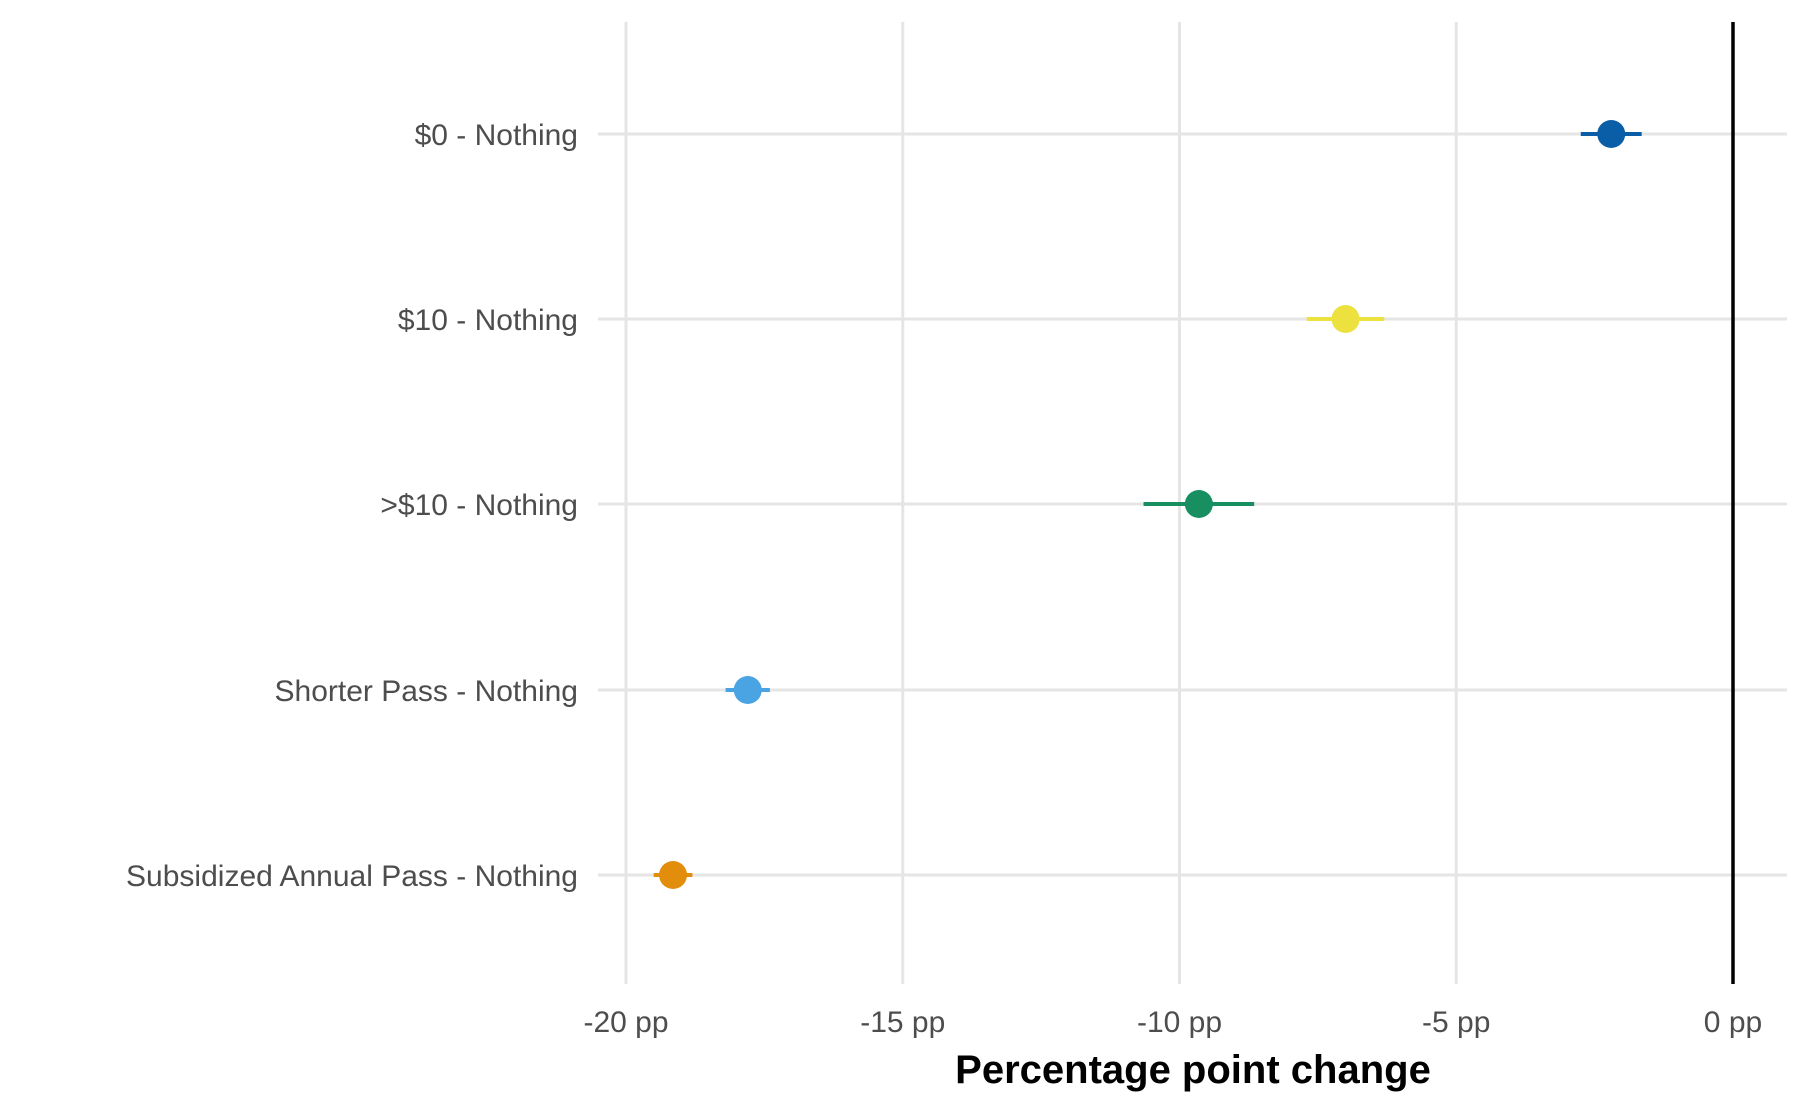 The height and width of the screenshot is (1112, 1800). Describe the element at coordinates (479, 505) in the screenshot. I see `y-category-label: >$10 - Nothing` at that location.